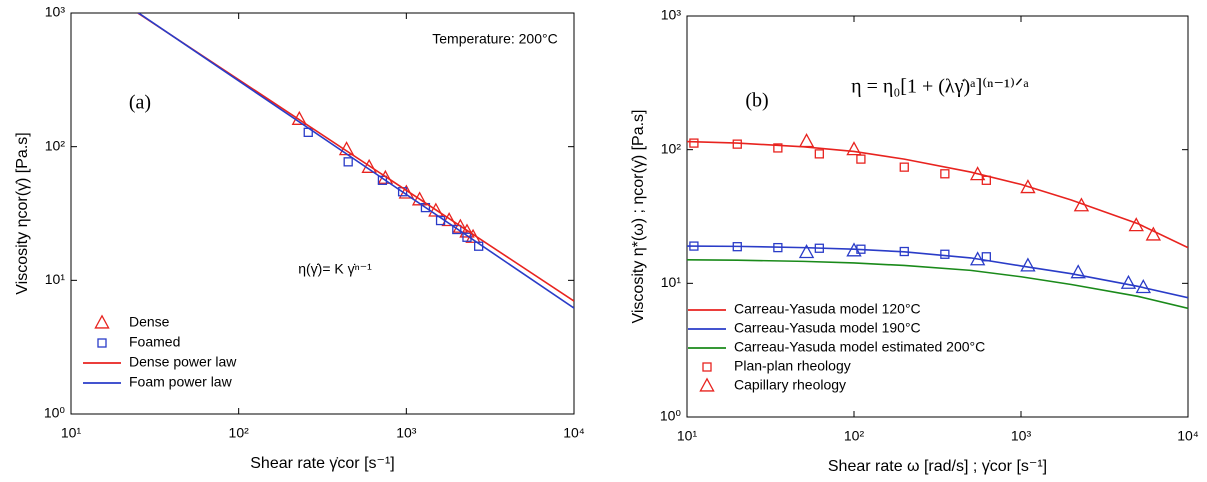 This screenshot has height=482, width=1207. What do you see at coordinates (154, 342) in the screenshot?
I see `legend-label: Foamed` at bounding box center [154, 342].